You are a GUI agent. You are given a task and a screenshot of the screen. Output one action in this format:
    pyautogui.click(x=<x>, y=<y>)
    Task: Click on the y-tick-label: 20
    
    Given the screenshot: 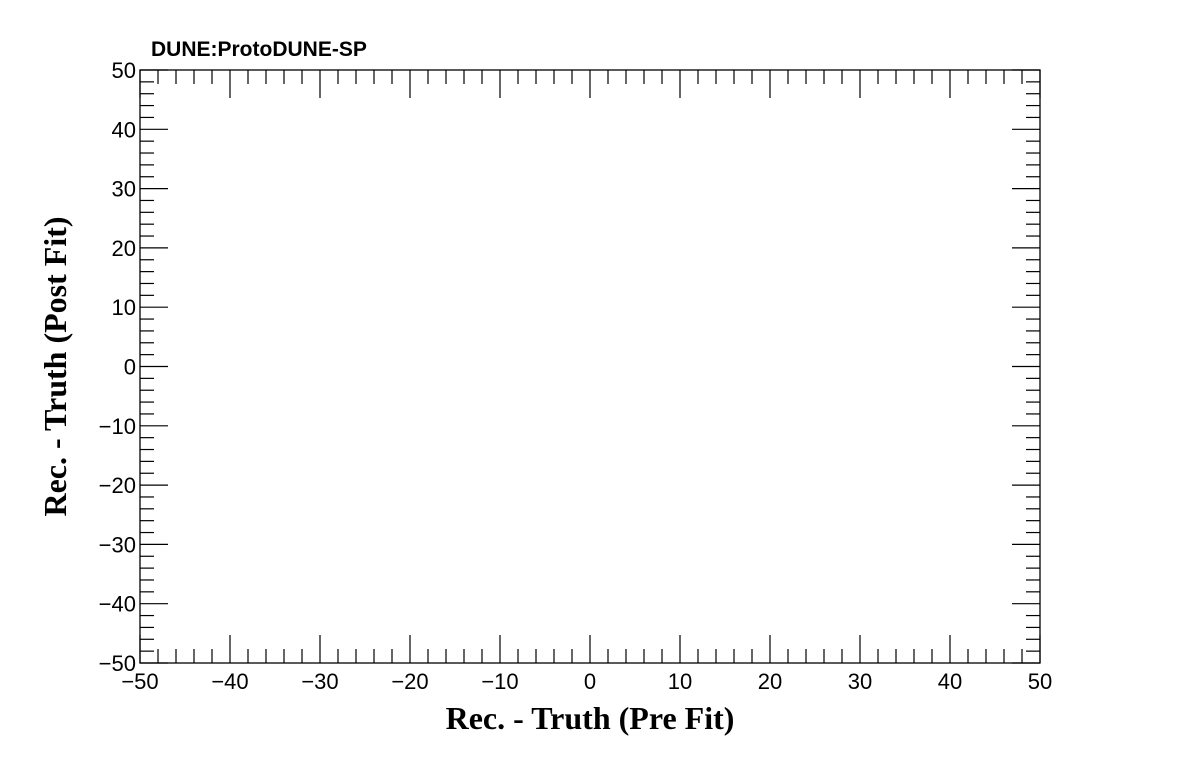 What is the action you would take?
    pyautogui.click(x=124, y=248)
    